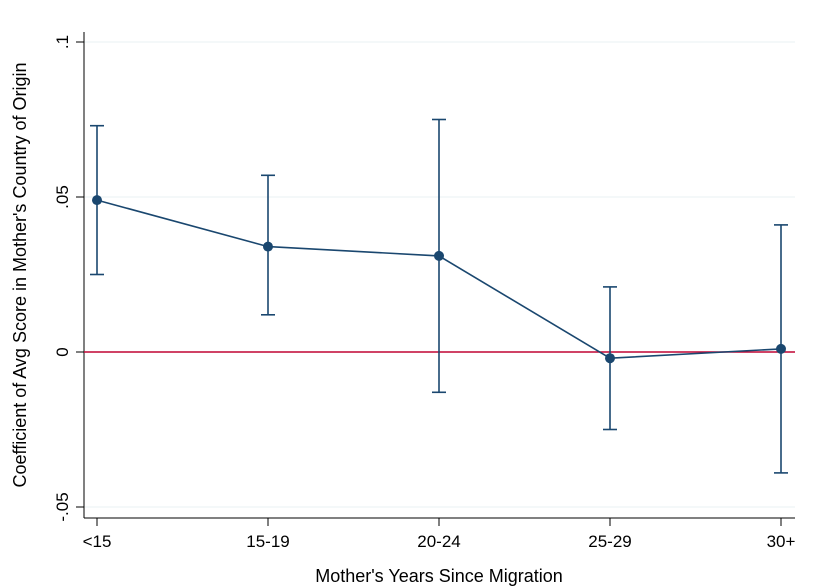 Image resolution: width=821 pixels, height=587 pixels. Describe the element at coordinates (97, 541) in the screenshot. I see `x-tick-label: <15` at that location.